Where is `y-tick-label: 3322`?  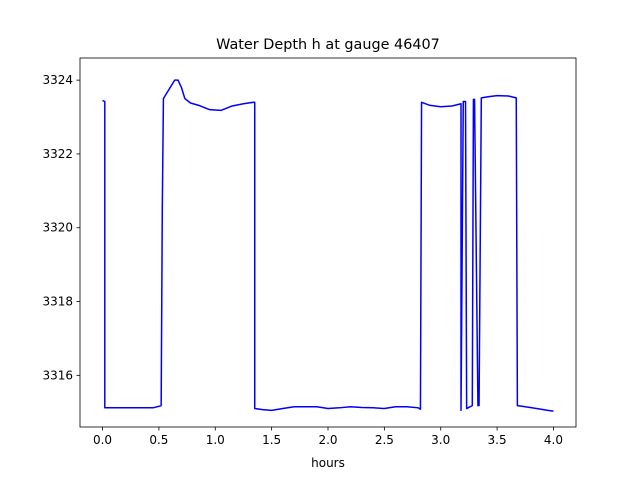
y-tick-label: 3322 is located at coordinates (57, 154).